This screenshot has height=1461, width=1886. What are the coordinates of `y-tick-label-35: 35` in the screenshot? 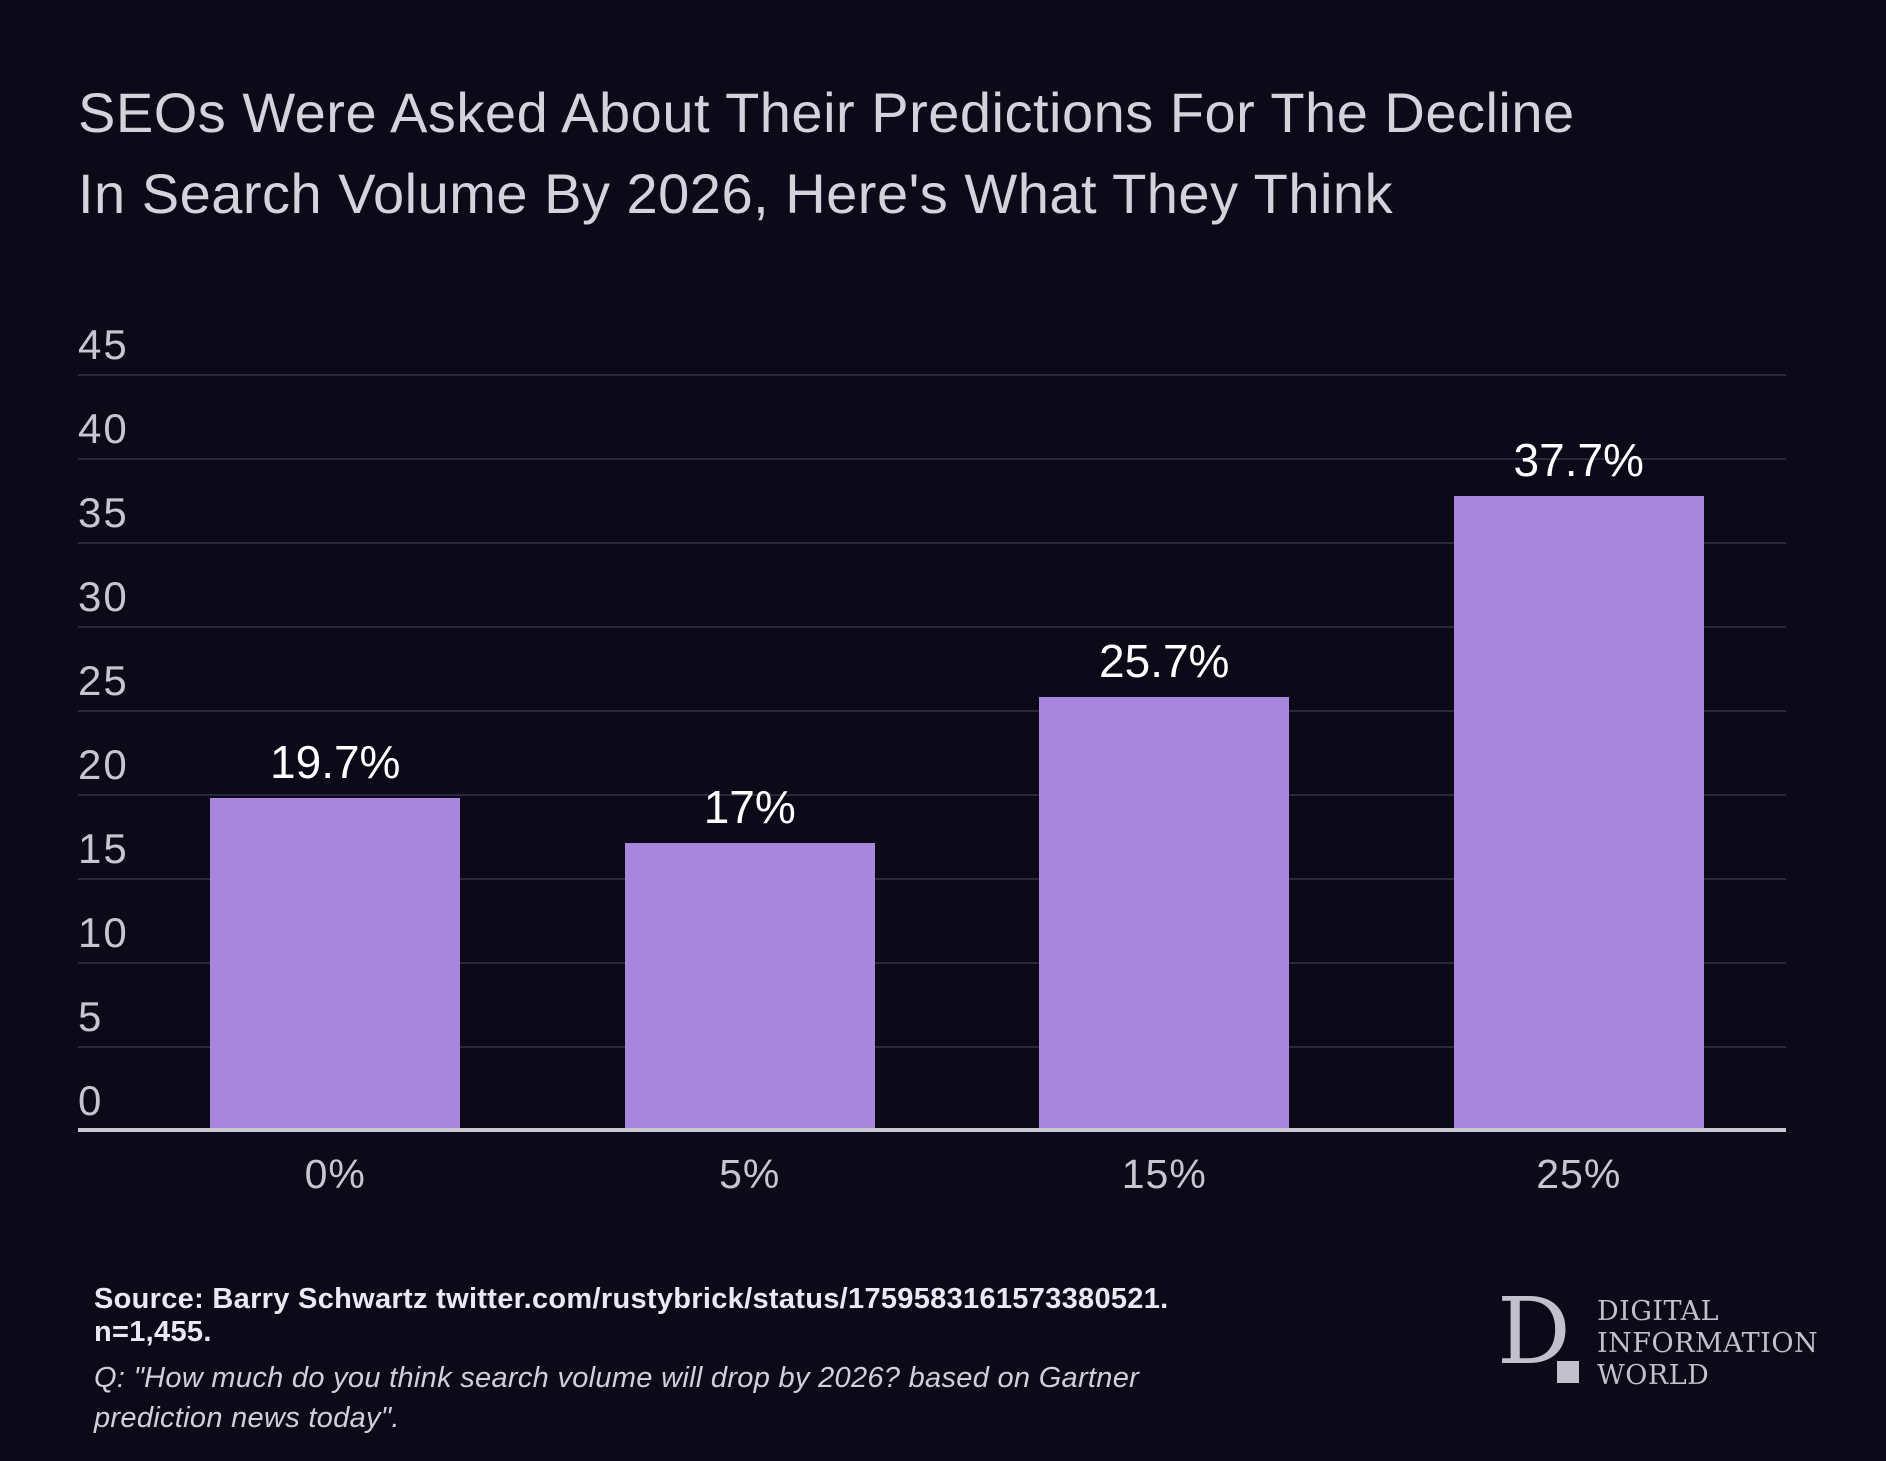 It's located at (103, 512).